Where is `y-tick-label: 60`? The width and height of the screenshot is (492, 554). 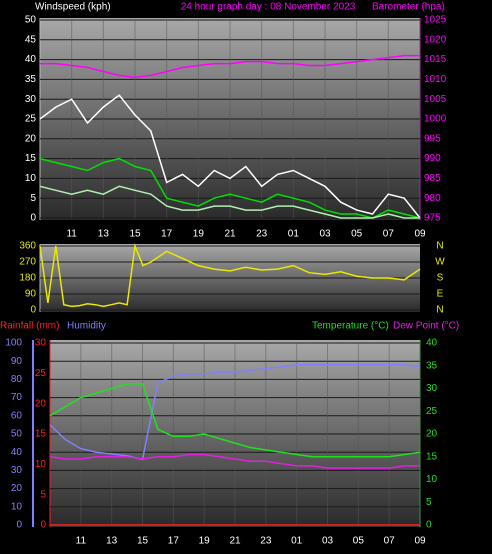 y-tick-label: 60 is located at coordinates (17, 415).